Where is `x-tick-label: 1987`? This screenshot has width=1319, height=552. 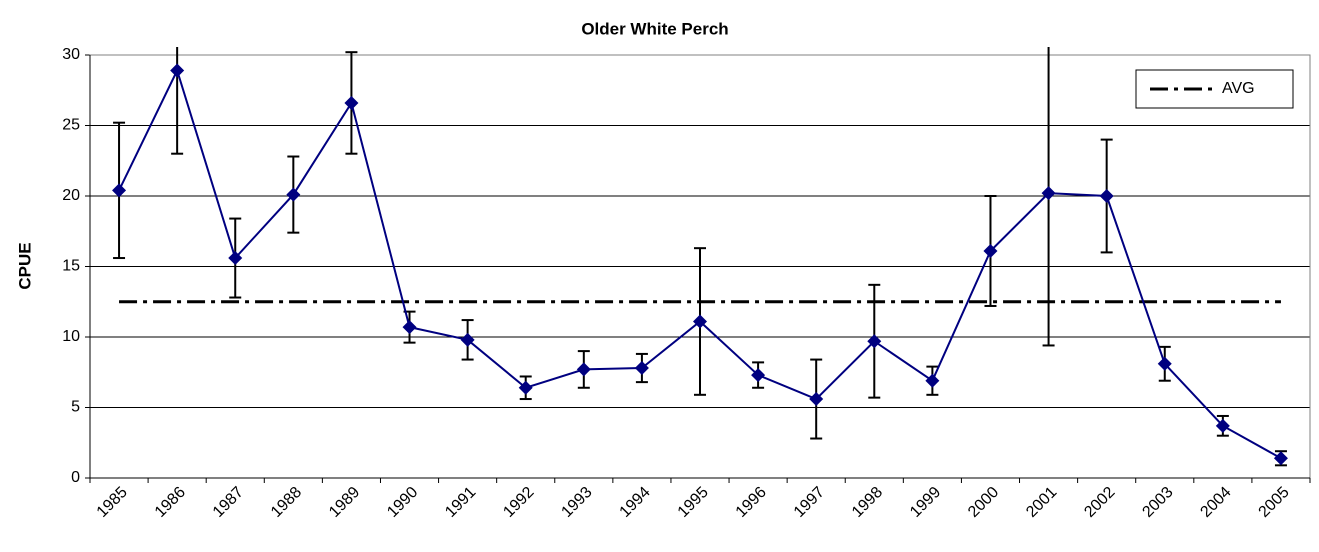
x-tick-label: 1987 is located at coordinates (228, 502).